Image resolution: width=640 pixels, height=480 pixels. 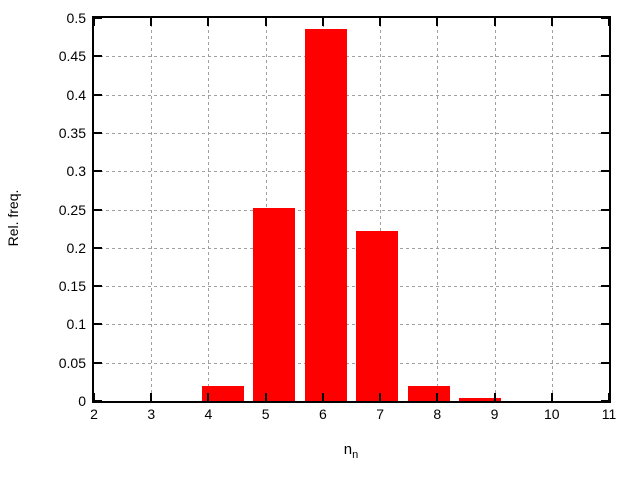 I want to click on x-tick-label: 6, so click(x=322, y=414).